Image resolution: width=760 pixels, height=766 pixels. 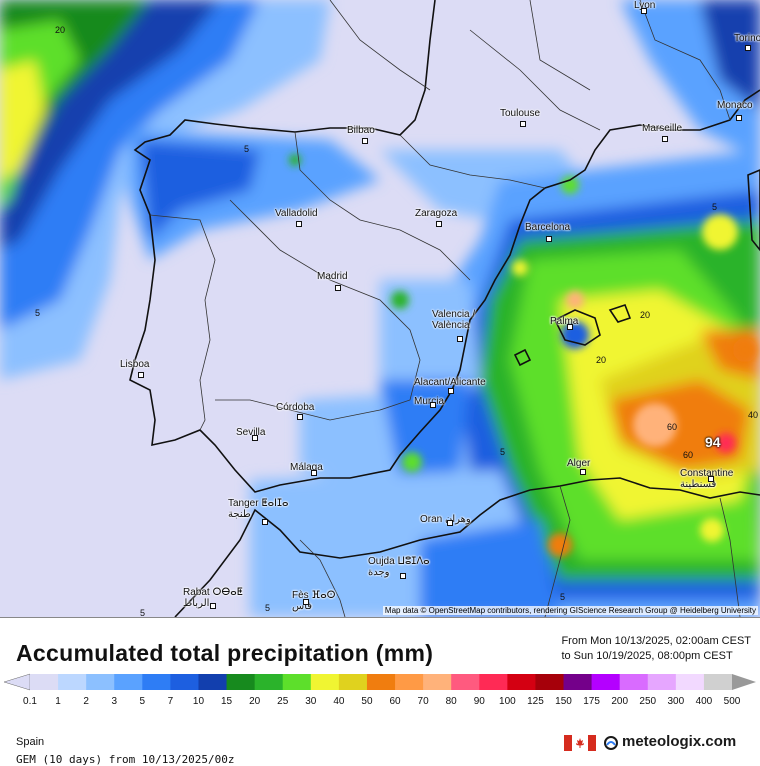 What do you see at coordinates (170, 701) in the screenshot?
I see `scale-tick-label: 7` at bounding box center [170, 701].